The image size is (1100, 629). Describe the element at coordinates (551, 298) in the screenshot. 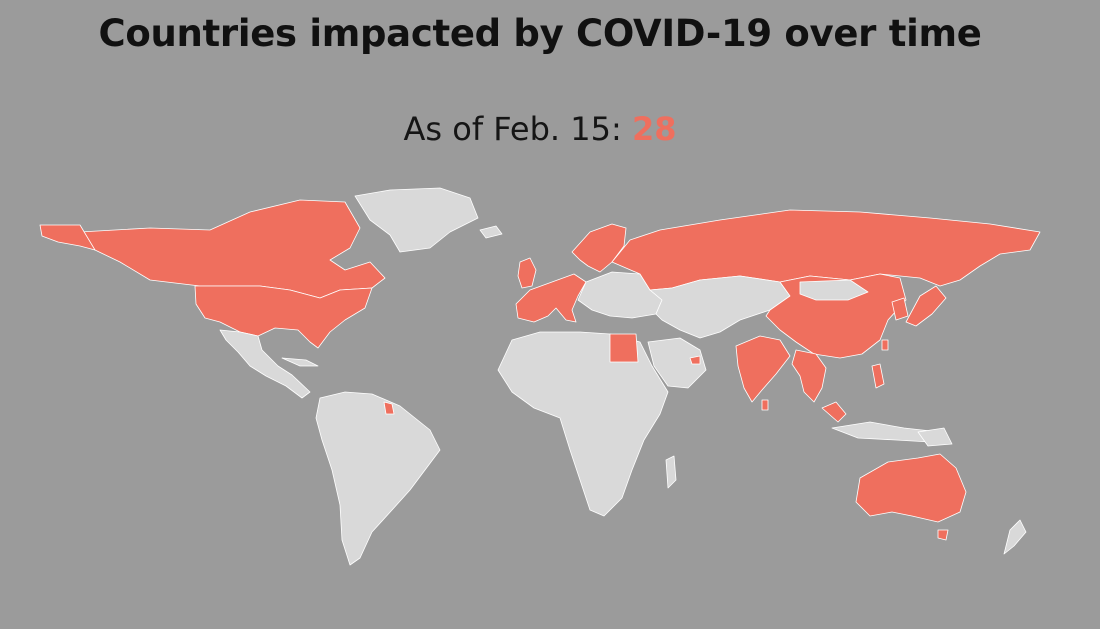

I see `region-western-europe` at that location.